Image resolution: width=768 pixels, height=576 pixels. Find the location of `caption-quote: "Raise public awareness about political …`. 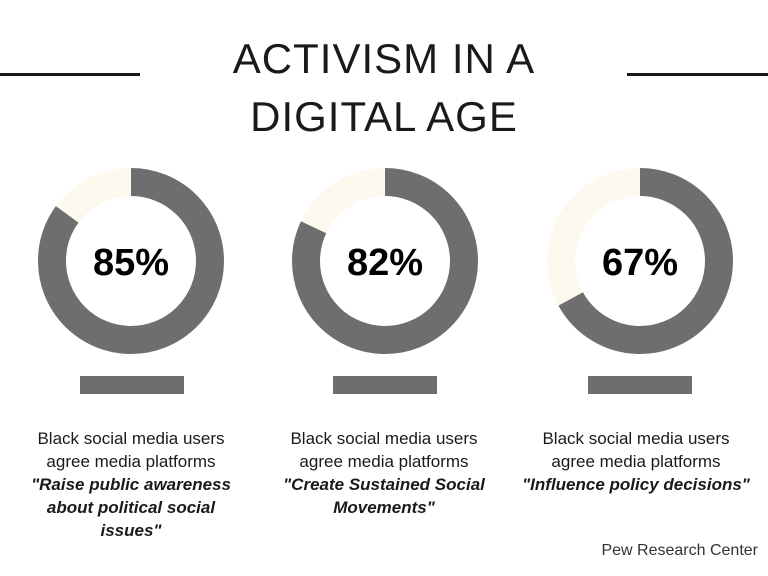

caption-quote: "Raise public awareness about political … is located at coordinates (131, 507).